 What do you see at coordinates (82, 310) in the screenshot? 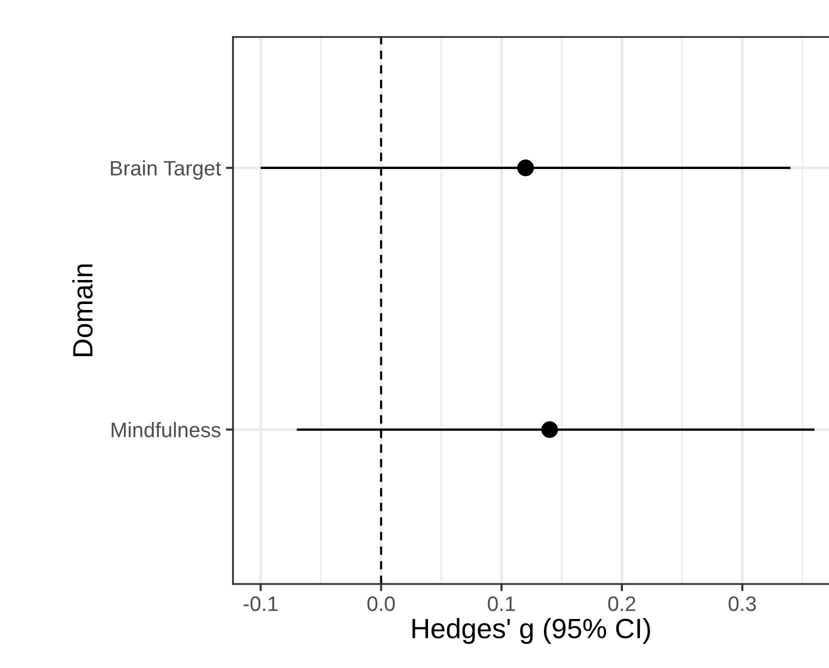
I see `y-axis-title: Domain` at bounding box center [82, 310].